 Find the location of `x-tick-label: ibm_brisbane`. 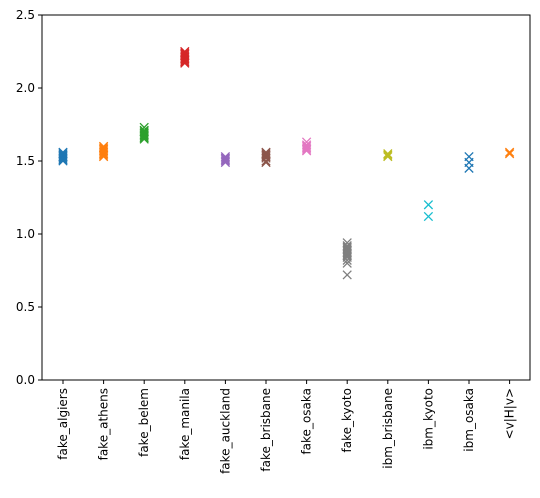

x-tick-label: ibm_brisbane is located at coordinates (388, 428).